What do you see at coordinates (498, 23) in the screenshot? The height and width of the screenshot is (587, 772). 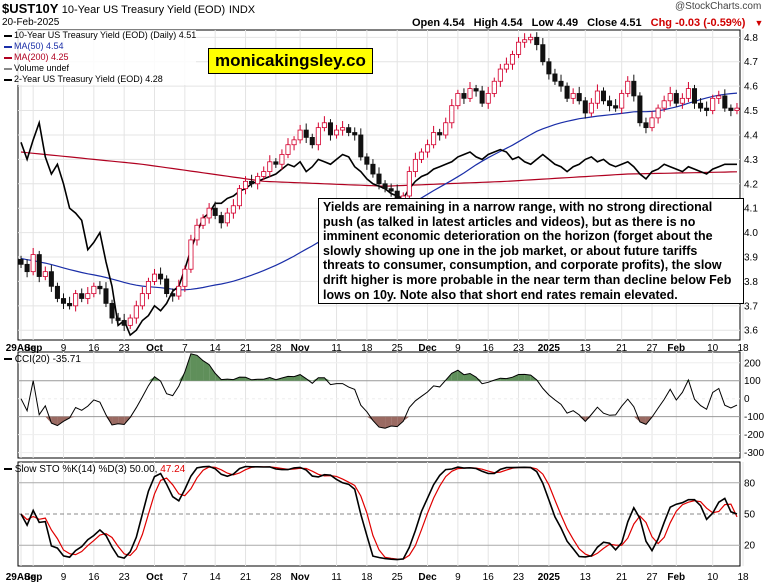 I see `high-value: High 4.54` at bounding box center [498, 23].